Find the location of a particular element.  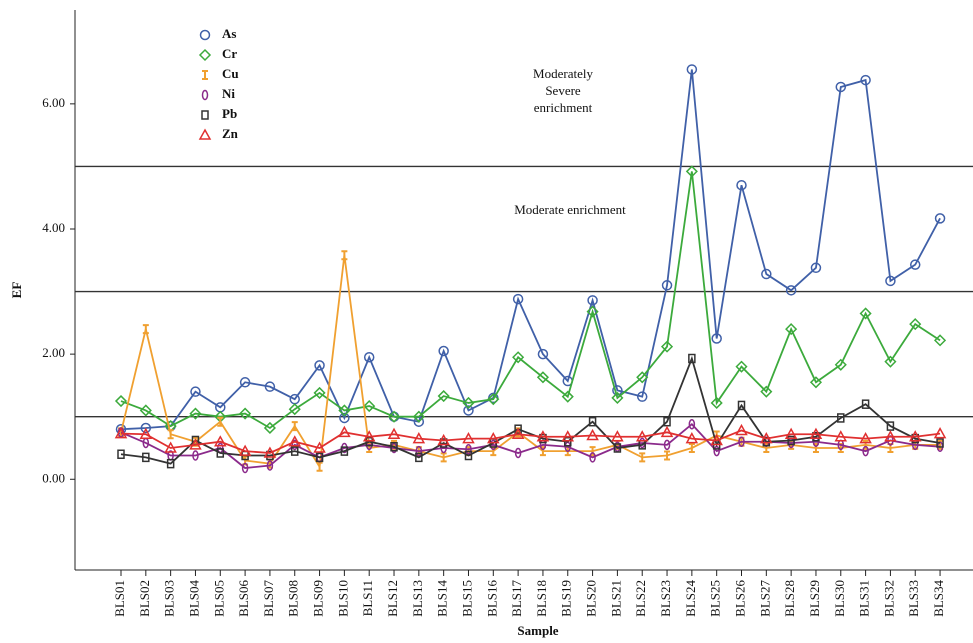

x-tick-label: BLS29 is located at coordinates (814, 598).